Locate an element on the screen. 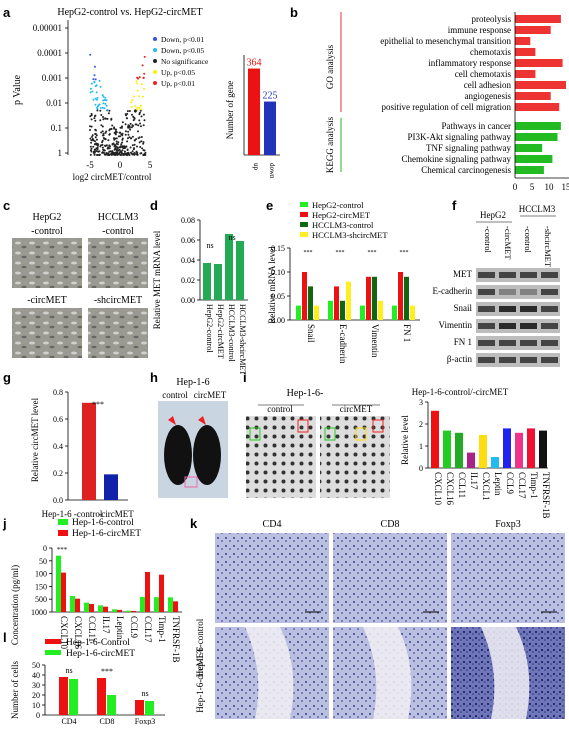  y-tick-label: 40 is located at coordinates (36, 675).